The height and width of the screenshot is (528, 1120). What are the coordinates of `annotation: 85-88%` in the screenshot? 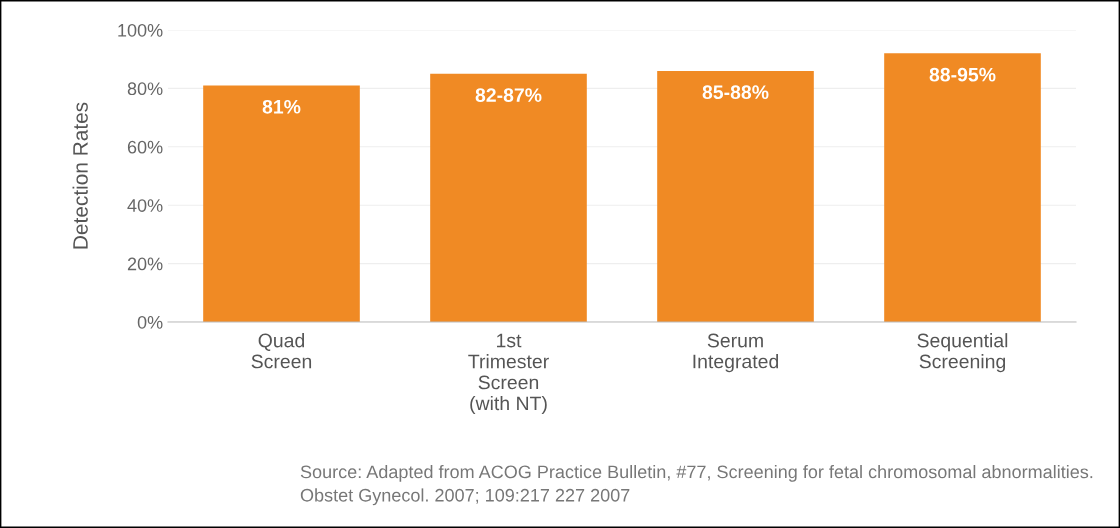 It's located at (735, 92).